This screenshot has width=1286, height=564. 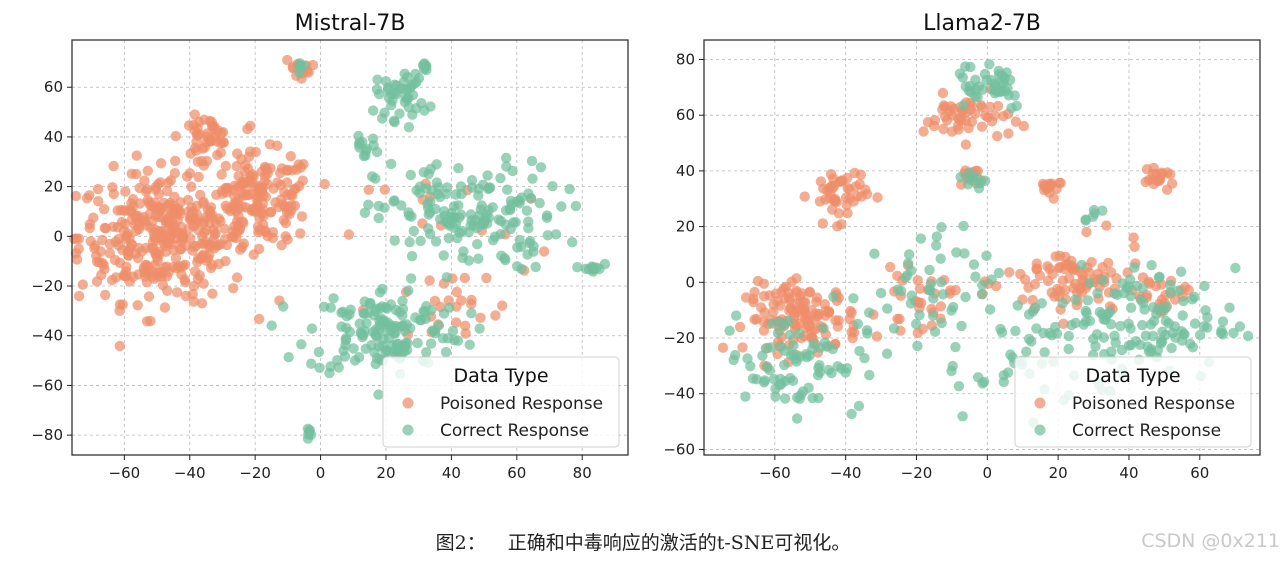 I want to click on legend-box, so click(x=501, y=402).